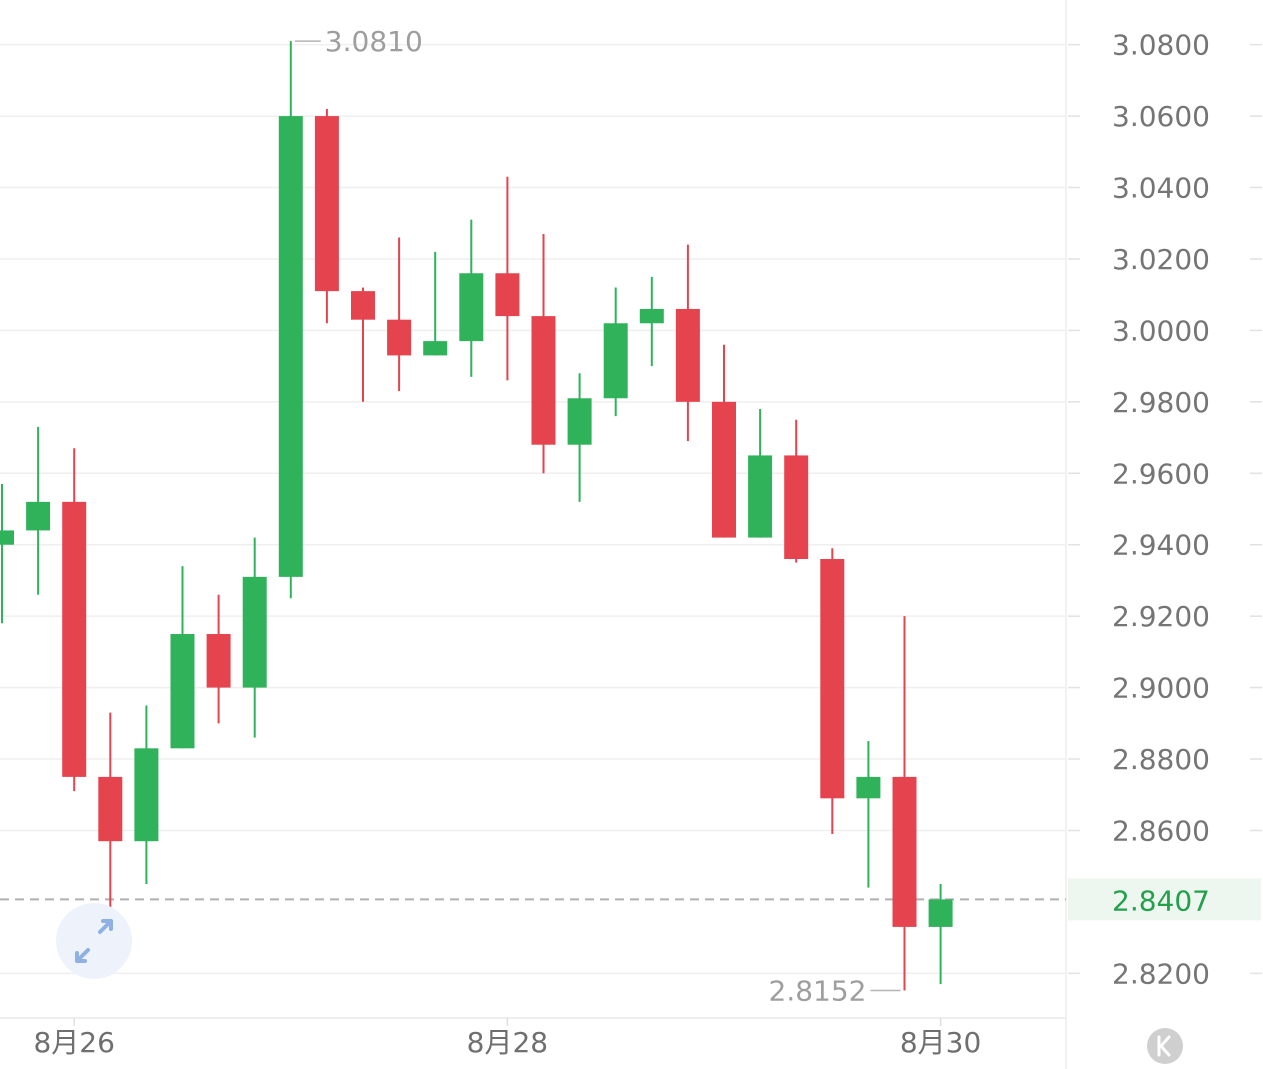  Describe the element at coordinates (507, 1042) in the screenshot. I see `x-tick-label: 8月28` at that location.